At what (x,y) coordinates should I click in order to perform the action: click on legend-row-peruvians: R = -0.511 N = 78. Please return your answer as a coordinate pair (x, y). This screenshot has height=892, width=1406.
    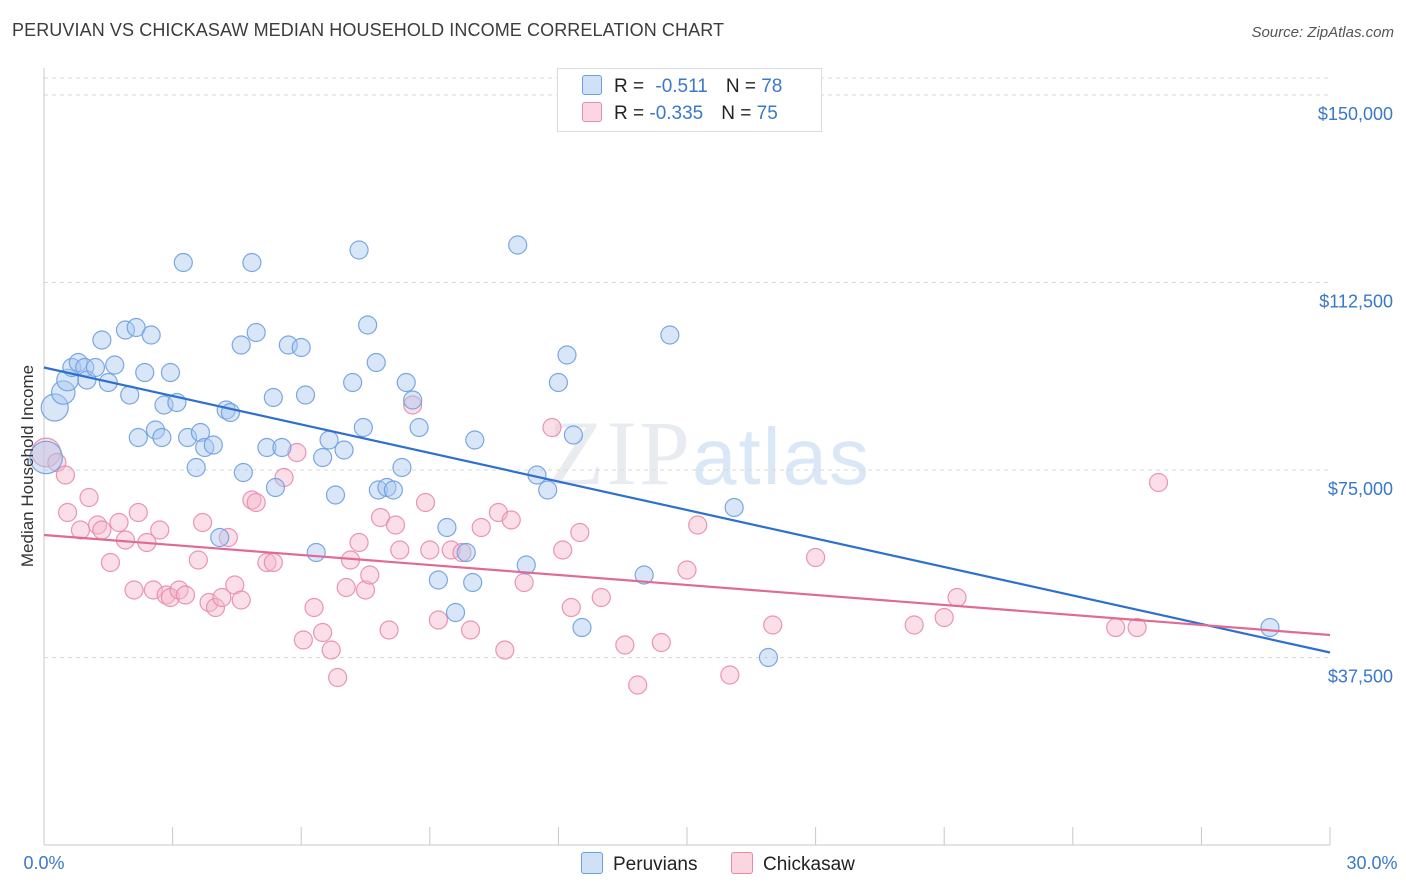
    Looking at the image, I should click on (682, 88).